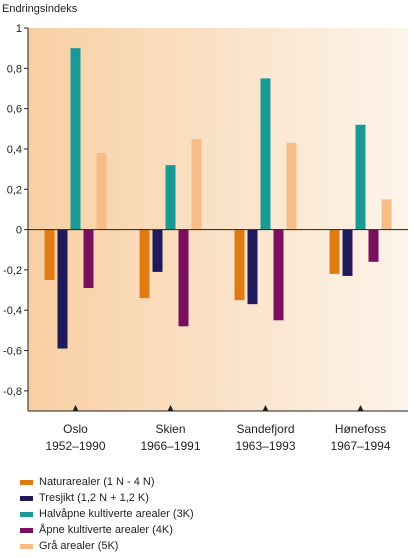  I want to click on y-tick-label: 0,6, so click(14, 110).